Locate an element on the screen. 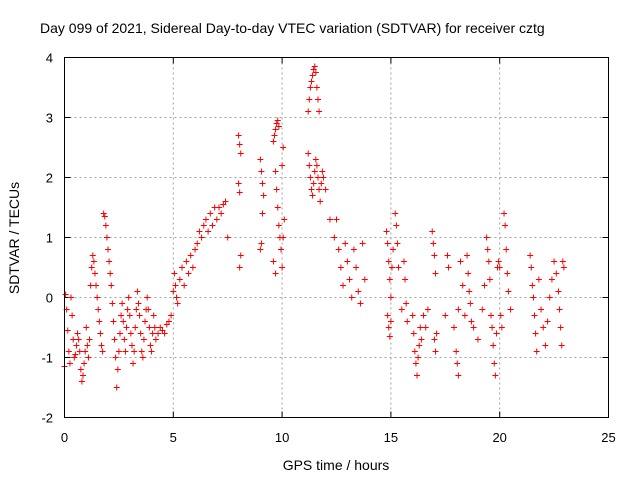 Image resolution: width=640 pixels, height=480 pixels. x-tick-label: 25 is located at coordinates (608, 437).